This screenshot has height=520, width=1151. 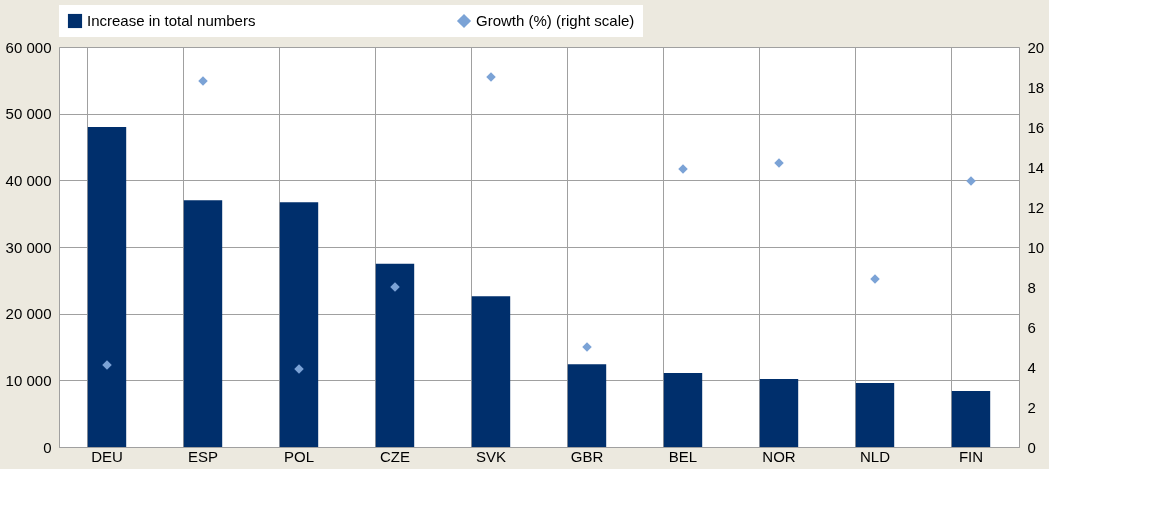 What do you see at coordinates (1036, 127) in the screenshot?
I see `y2-tick-label: 16` at bounding box center [1036, 127].